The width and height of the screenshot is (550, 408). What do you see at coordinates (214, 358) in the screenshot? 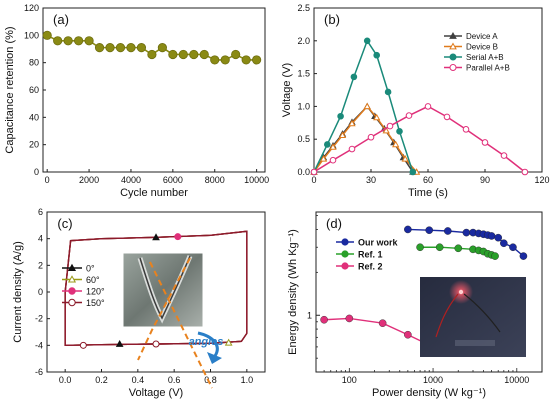
I see `arrowhead-icon` at bounding box center [214, 358].